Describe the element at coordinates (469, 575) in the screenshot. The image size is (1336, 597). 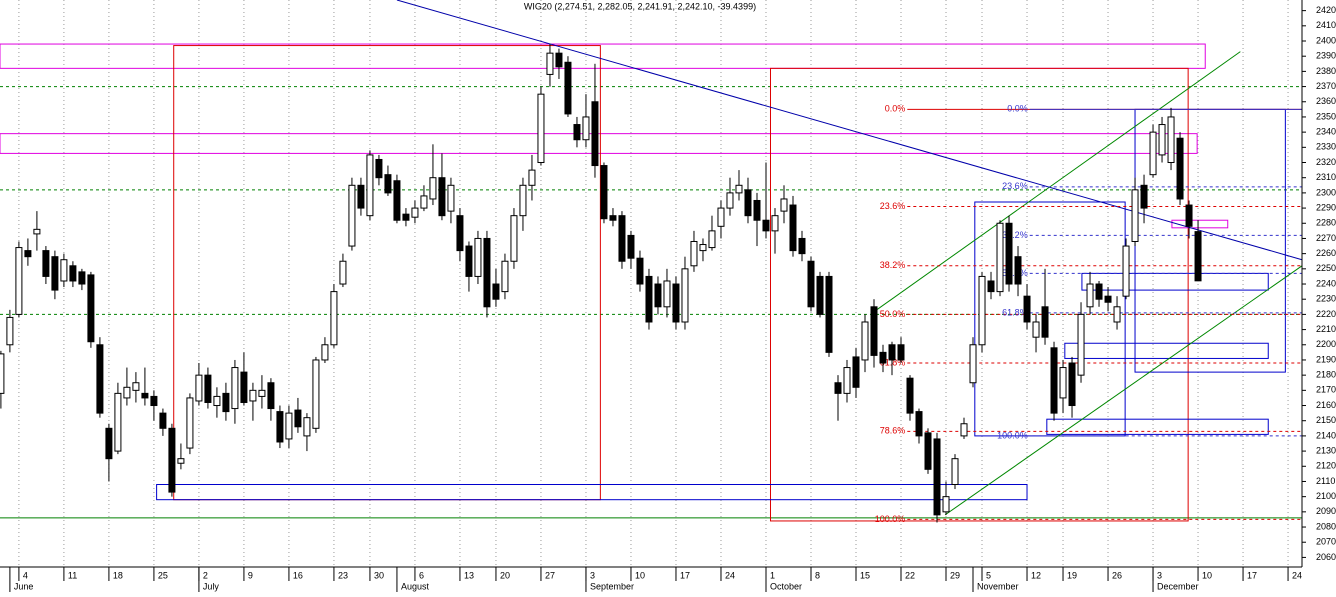
I see `x-tick-label: 13` at that location.